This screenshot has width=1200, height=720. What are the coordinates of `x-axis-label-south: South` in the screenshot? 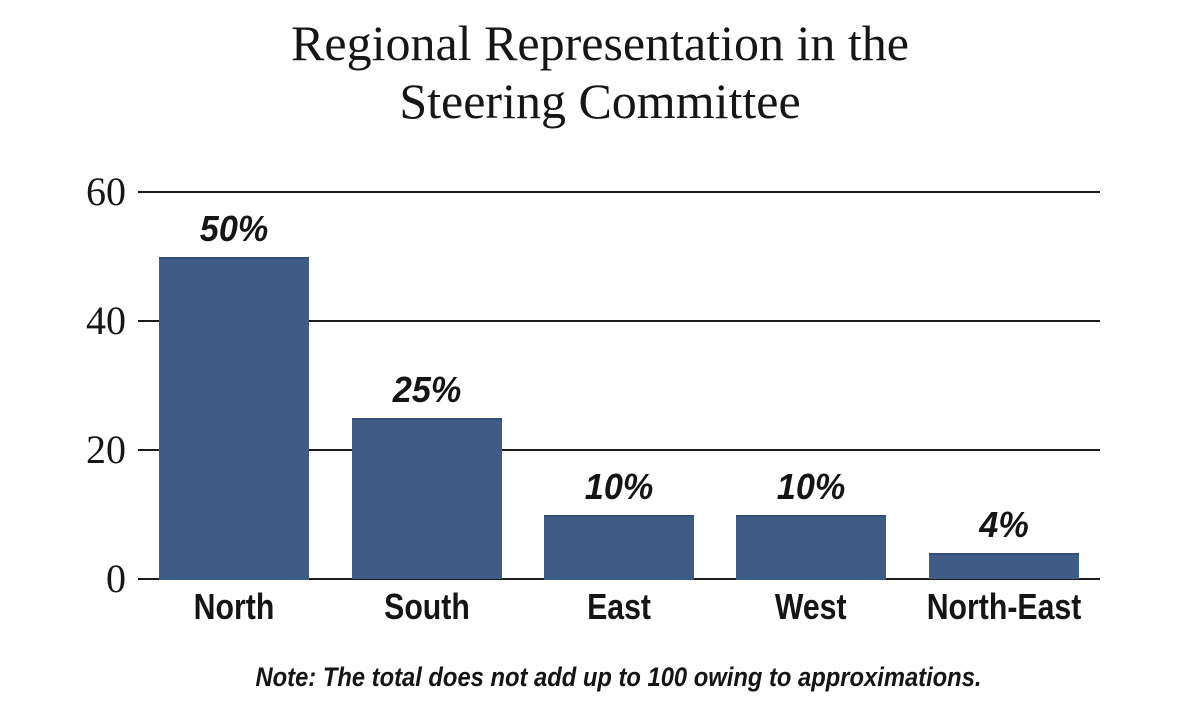 It's located at (427, 607).